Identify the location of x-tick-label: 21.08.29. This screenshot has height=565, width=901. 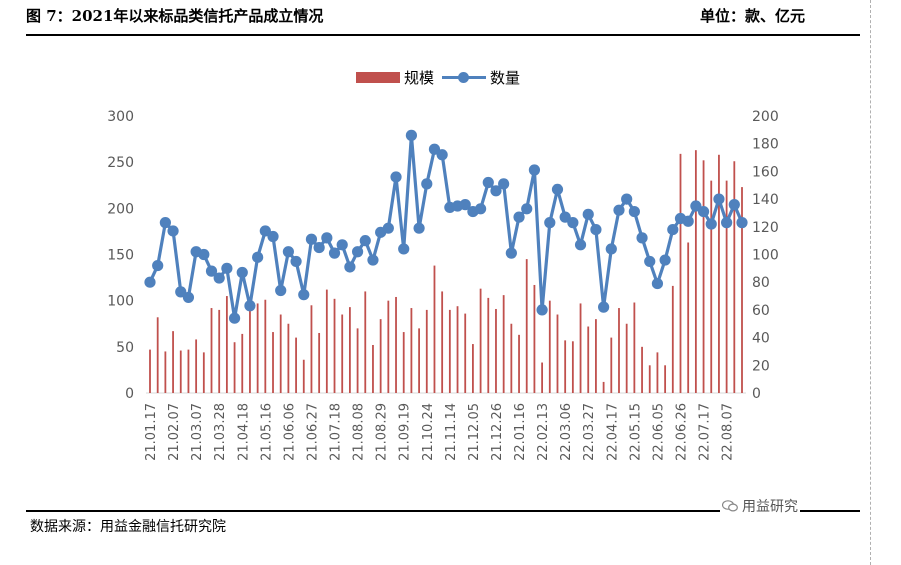
(382, 432).